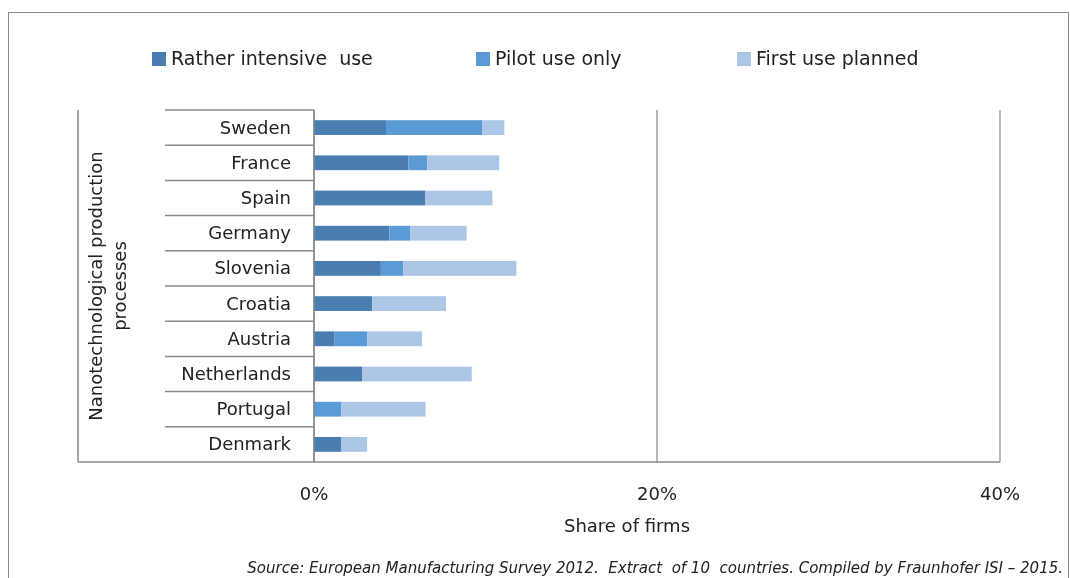 Image resolution: width=1070 pixels, height=578 pixels. Describe the element at coordinates (627, 525) in the screenshot. I see `x-axis-title: Share of firms` at that location.